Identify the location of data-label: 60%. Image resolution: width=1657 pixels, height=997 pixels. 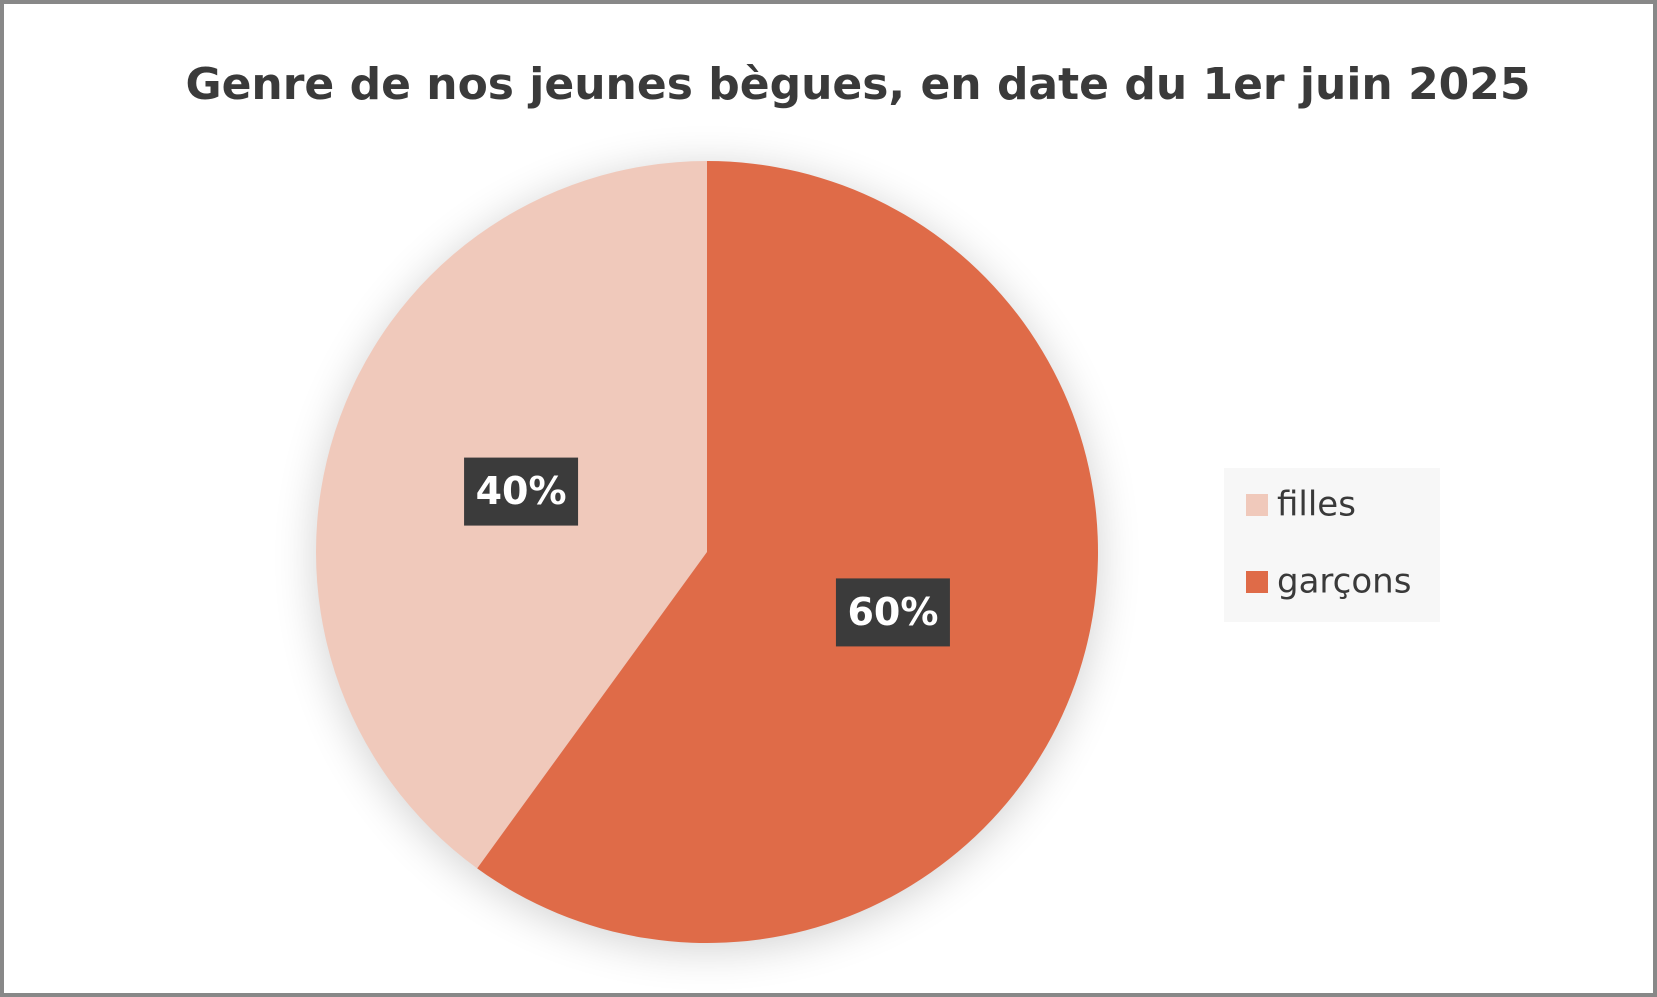
(892, 612).